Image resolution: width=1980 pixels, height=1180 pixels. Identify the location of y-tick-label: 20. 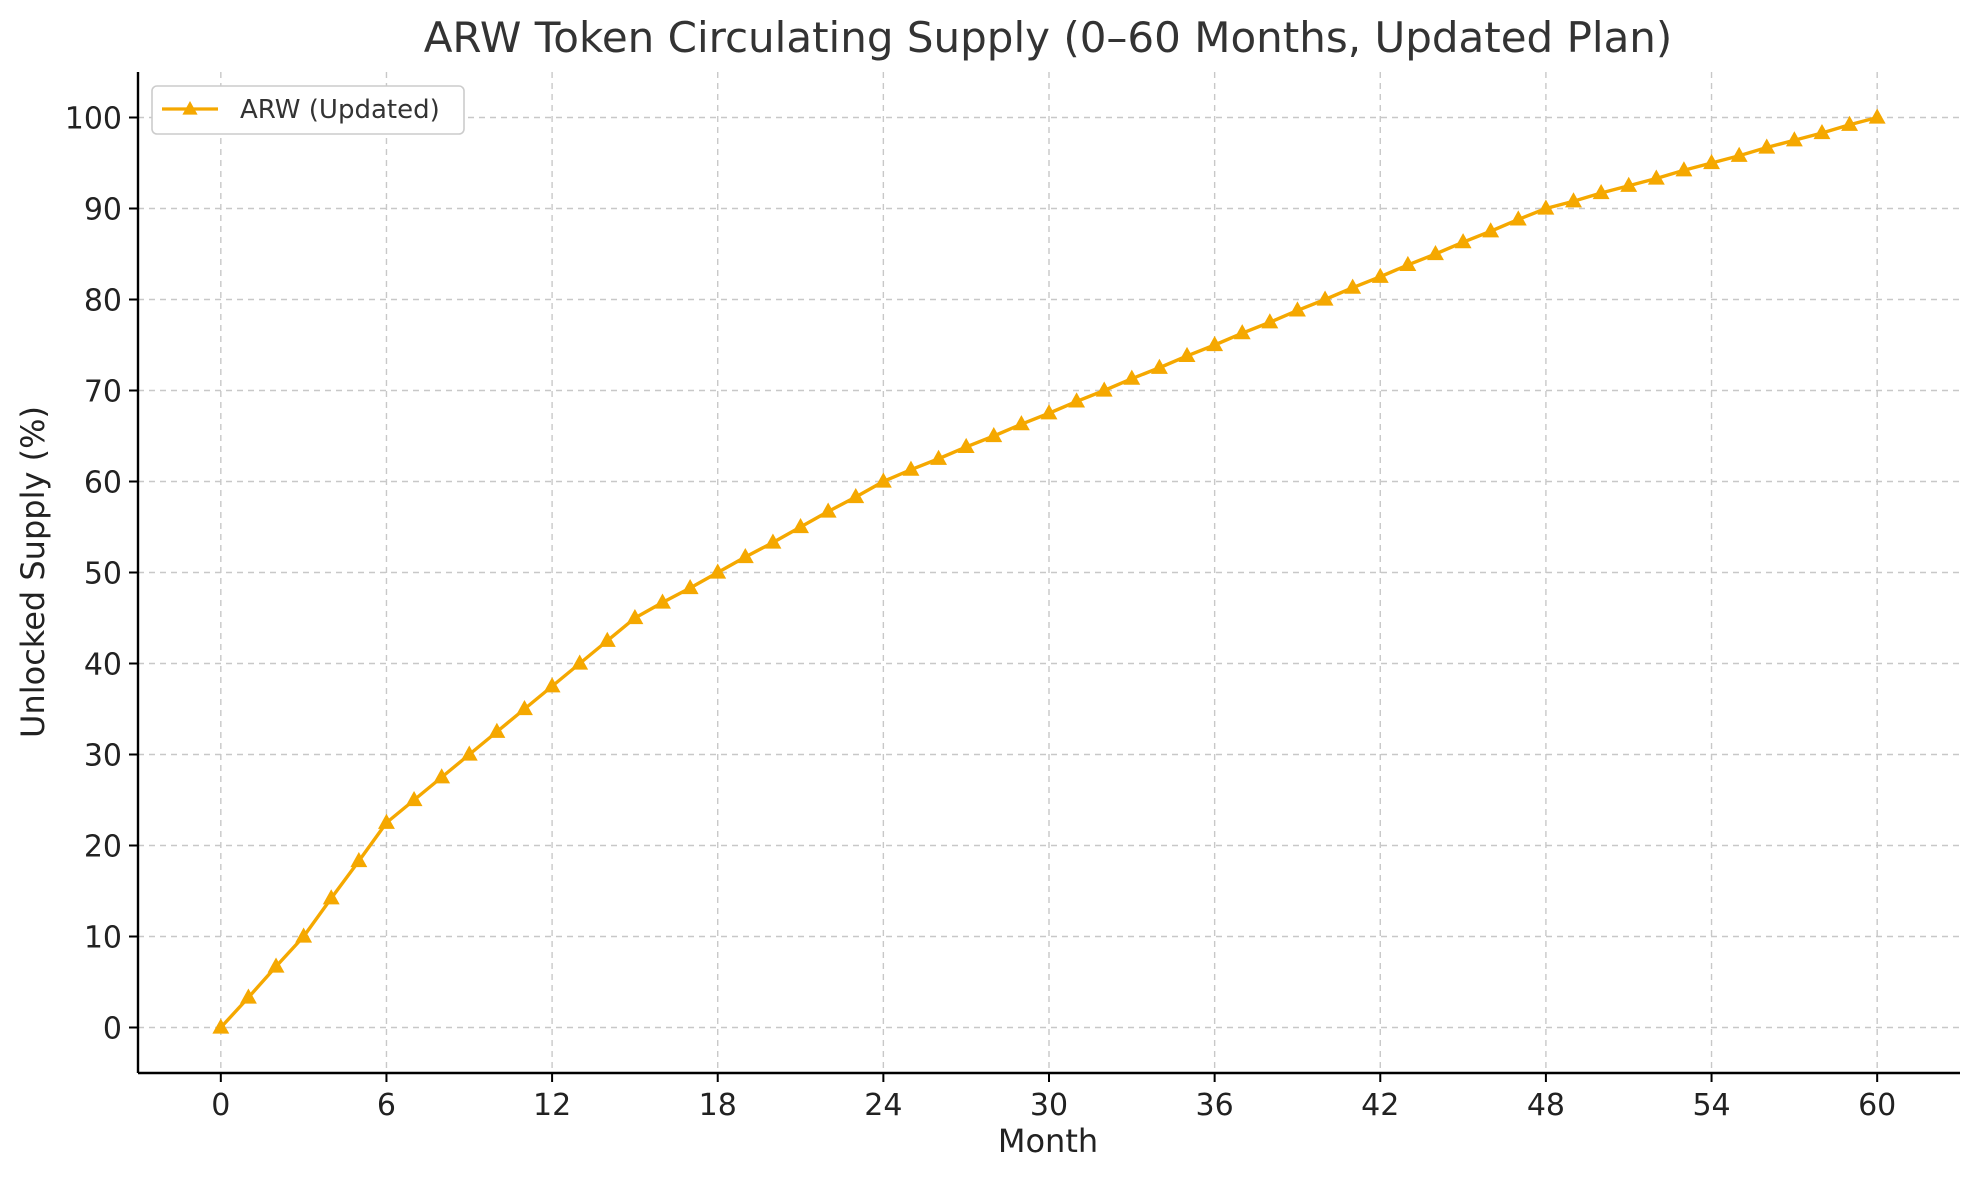
(103, 847).